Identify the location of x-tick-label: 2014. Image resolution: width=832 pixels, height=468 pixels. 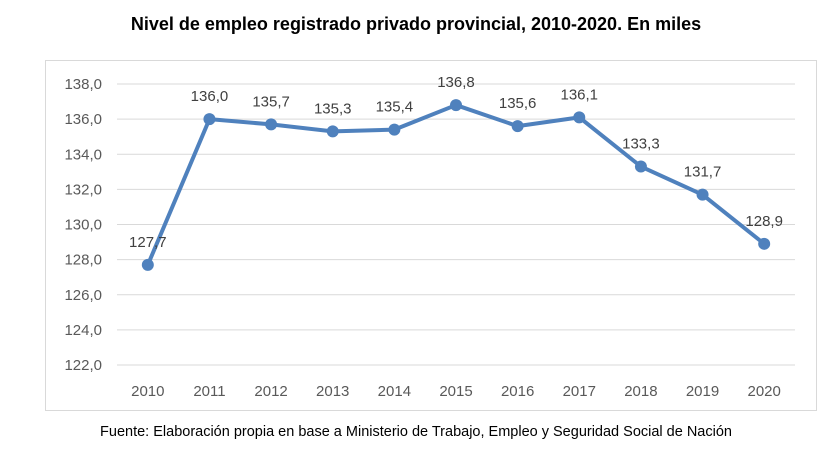
(394, 391).